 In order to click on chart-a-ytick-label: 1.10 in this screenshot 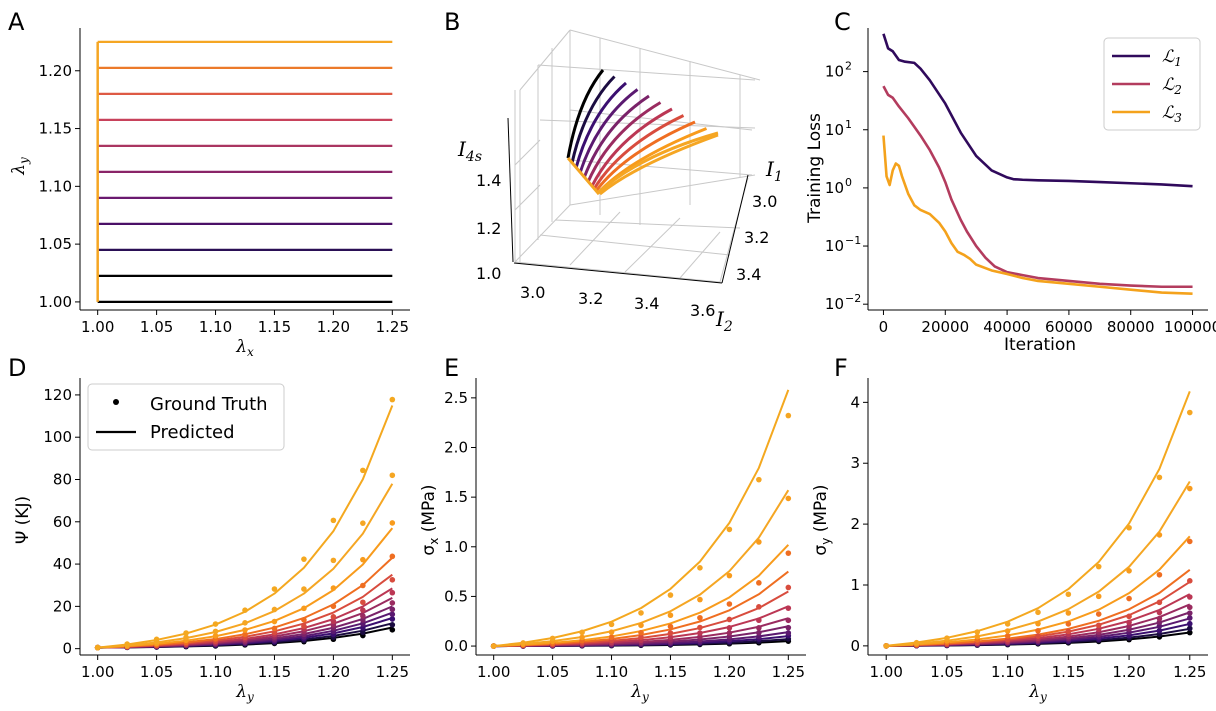, I will do `click(55, 186)`.